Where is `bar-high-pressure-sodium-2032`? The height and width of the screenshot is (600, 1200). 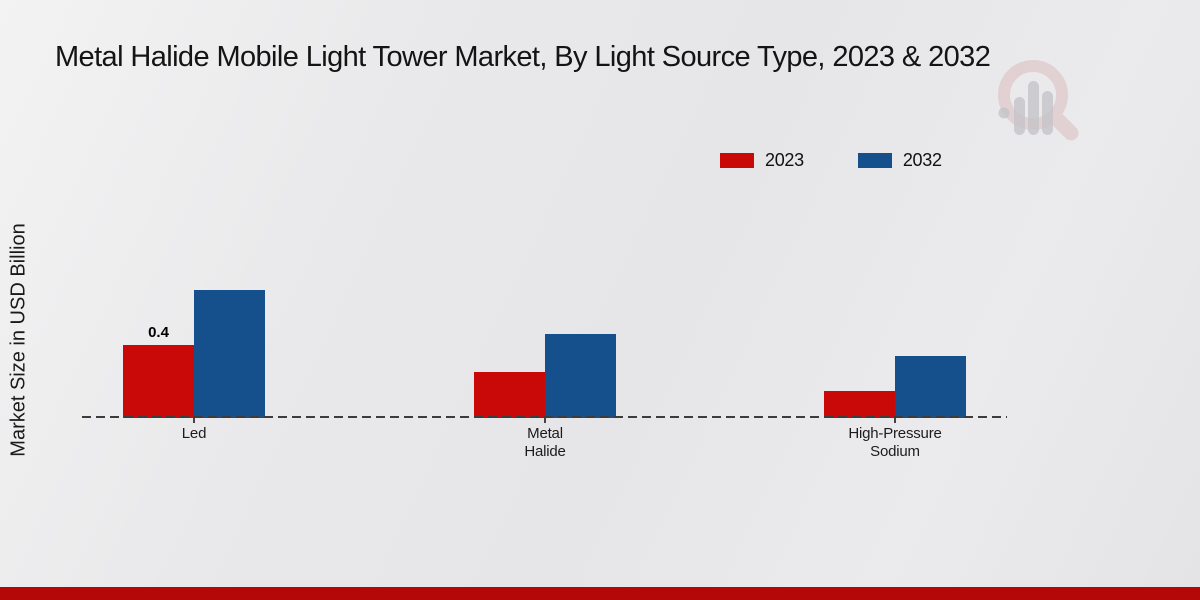
bar-high-pressure-sodium-2032 is located at coordinates (930, 387).